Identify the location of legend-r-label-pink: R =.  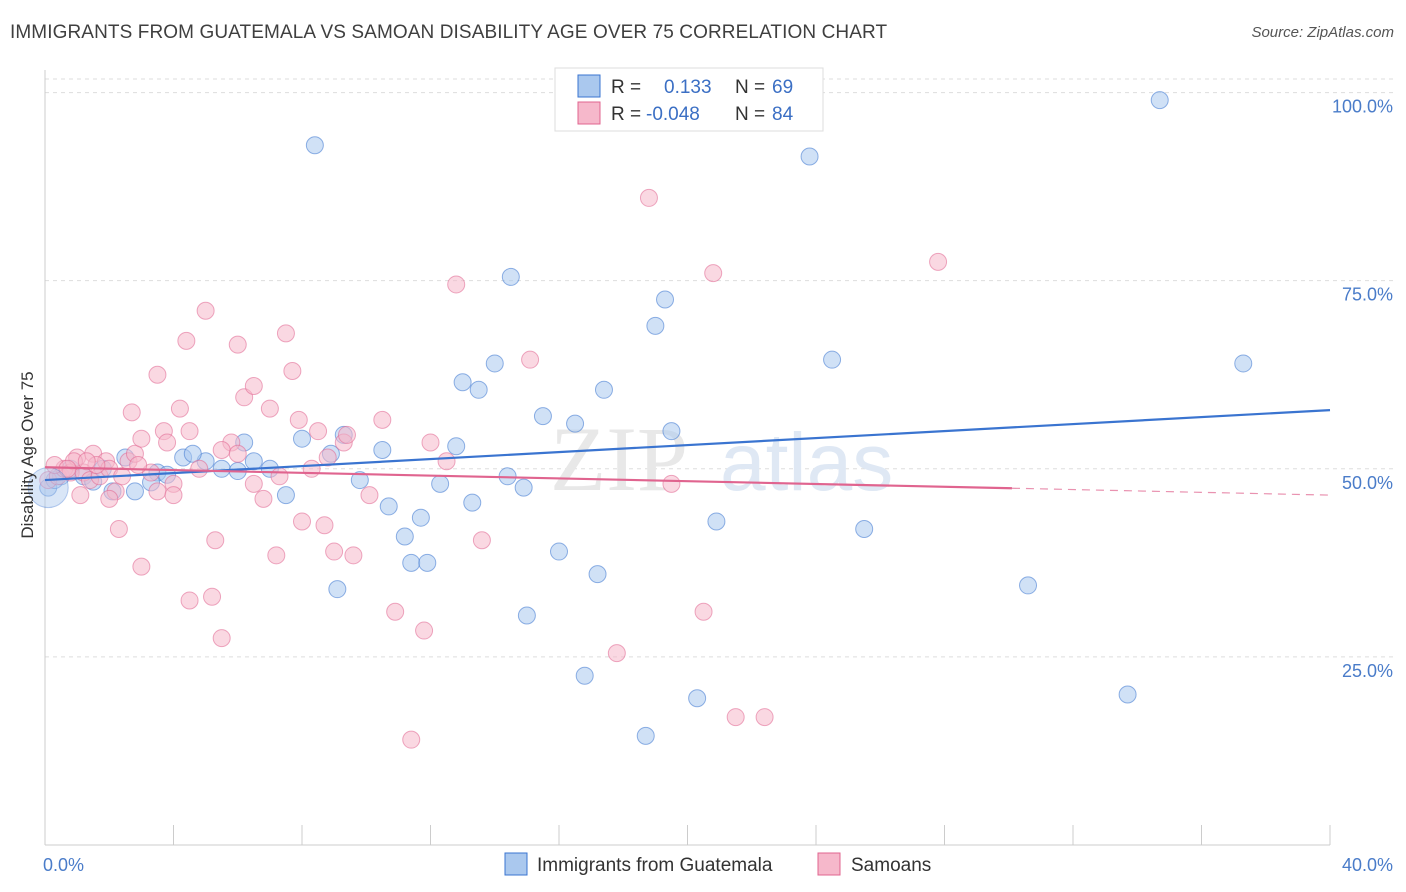
(626, 114).